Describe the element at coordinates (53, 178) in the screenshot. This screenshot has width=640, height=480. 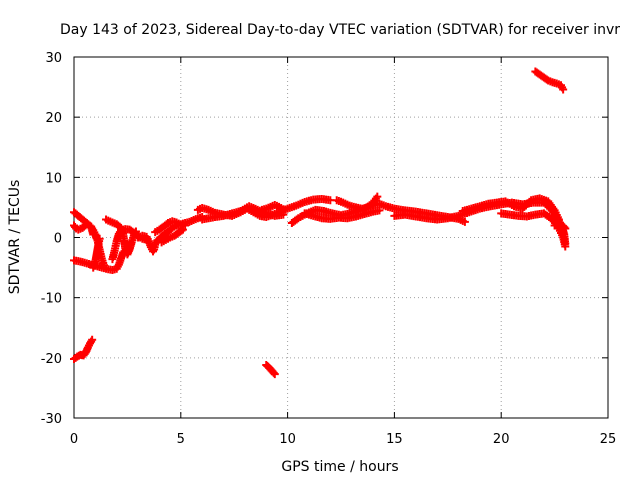
I see `y-tick-label: 10` at that location.